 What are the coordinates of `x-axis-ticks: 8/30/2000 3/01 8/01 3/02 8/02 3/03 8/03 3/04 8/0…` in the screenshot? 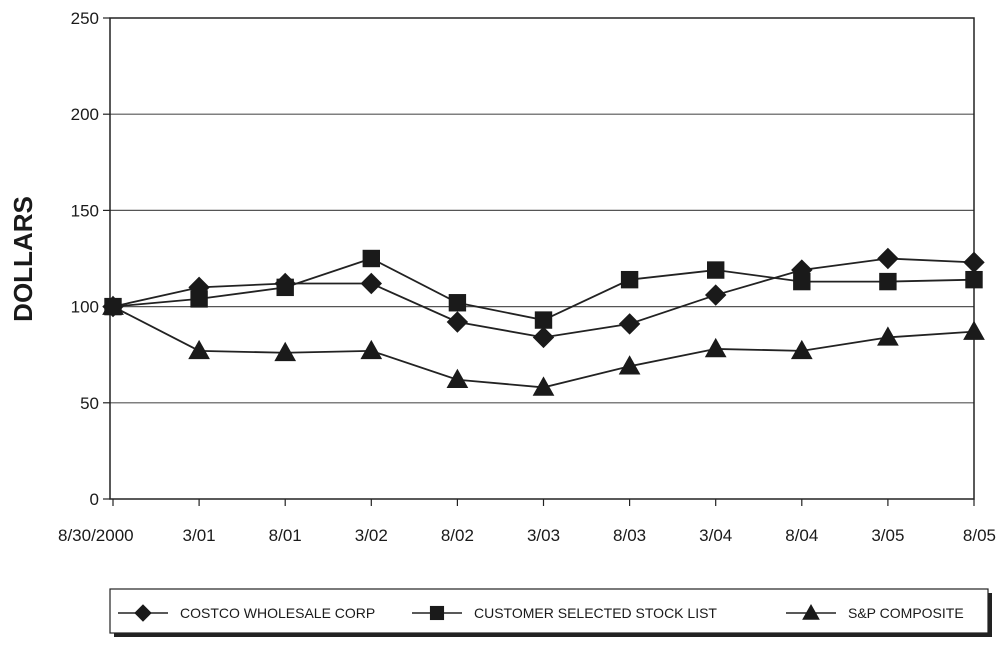 It's located at (527, 522).